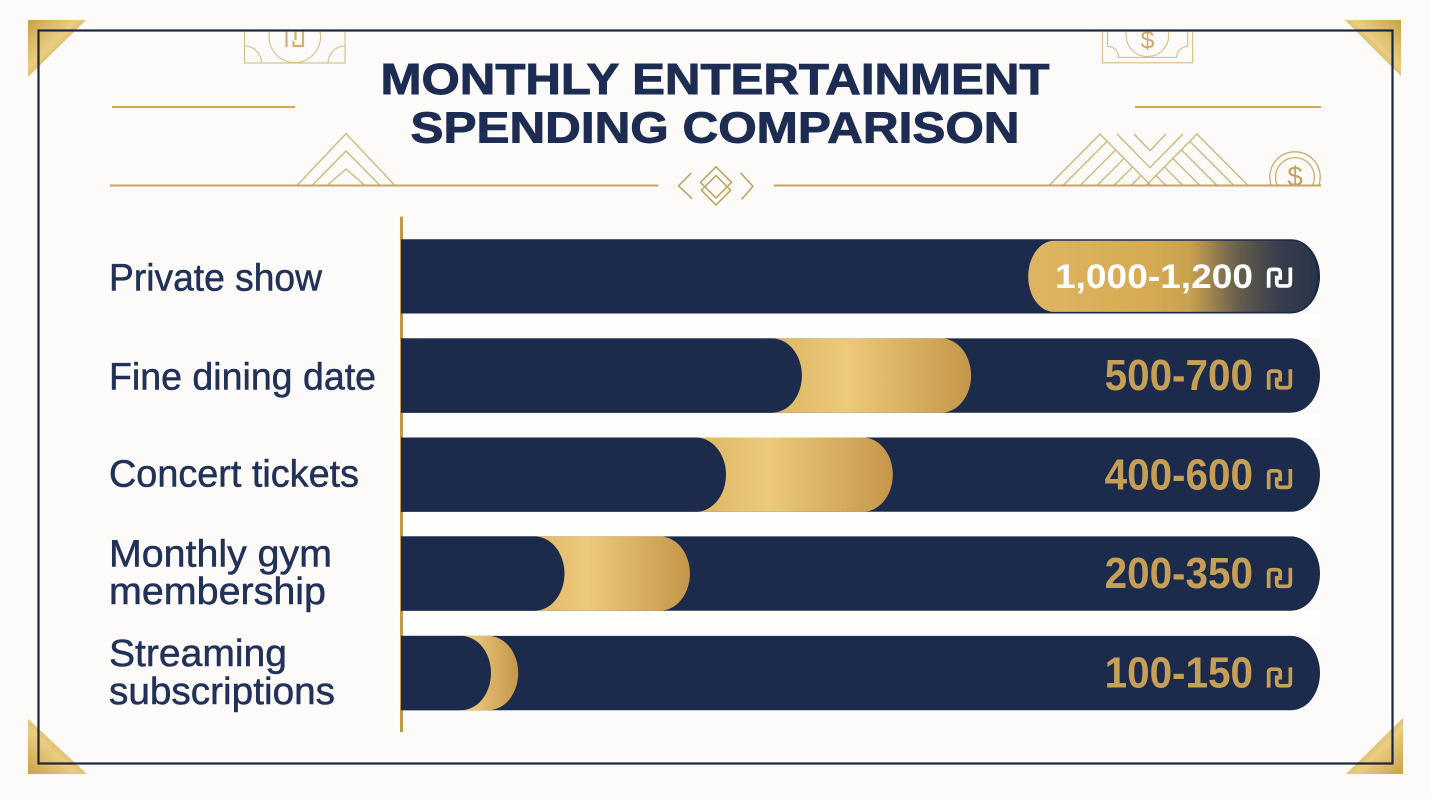 This screenshot has width=1431, height=799. I want to click on svg-text: 400-600, so click(1179, 474).